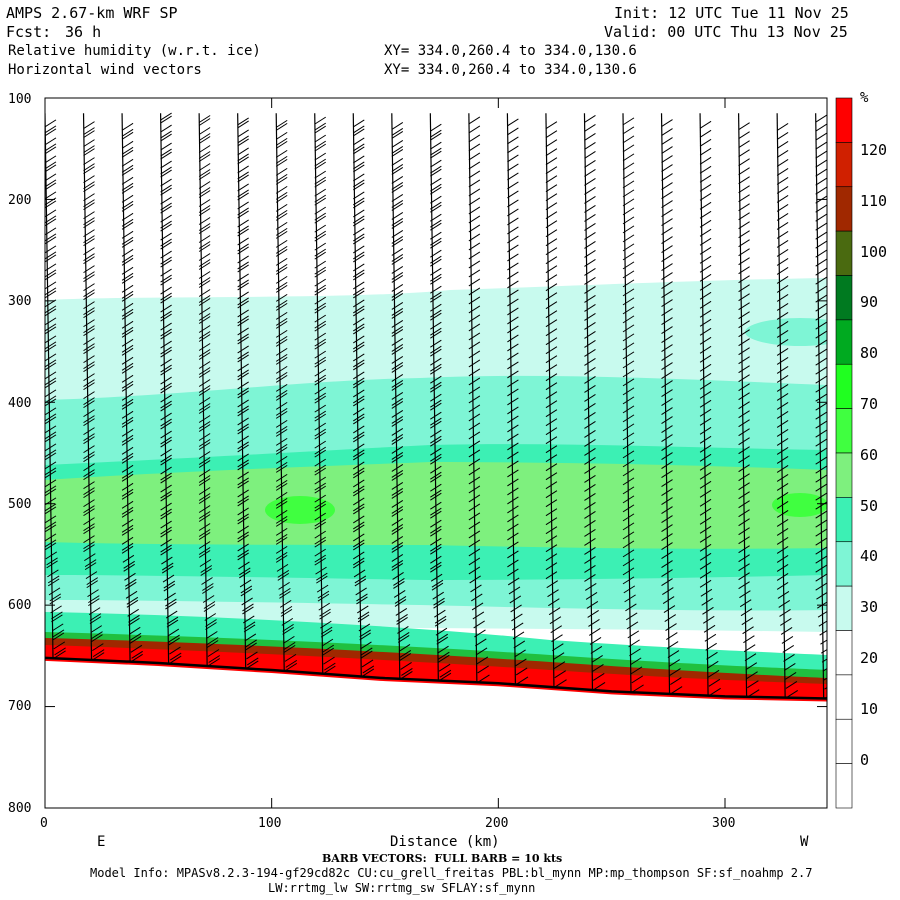 The width and height of the screenshot is (900, 900). Describe the element at coordinates (436, 678) in the screenshot. I see `terrain-surface-line` at that location.